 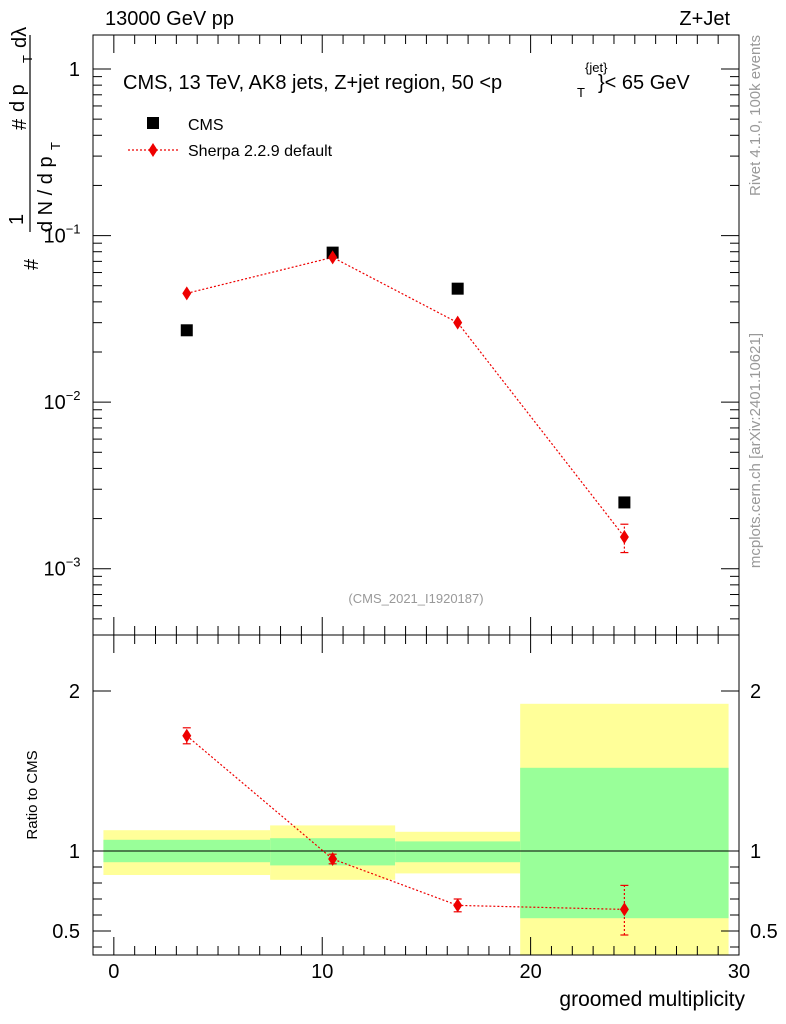 I want to click on xtick-label: 0, so click(x=113, y=972).